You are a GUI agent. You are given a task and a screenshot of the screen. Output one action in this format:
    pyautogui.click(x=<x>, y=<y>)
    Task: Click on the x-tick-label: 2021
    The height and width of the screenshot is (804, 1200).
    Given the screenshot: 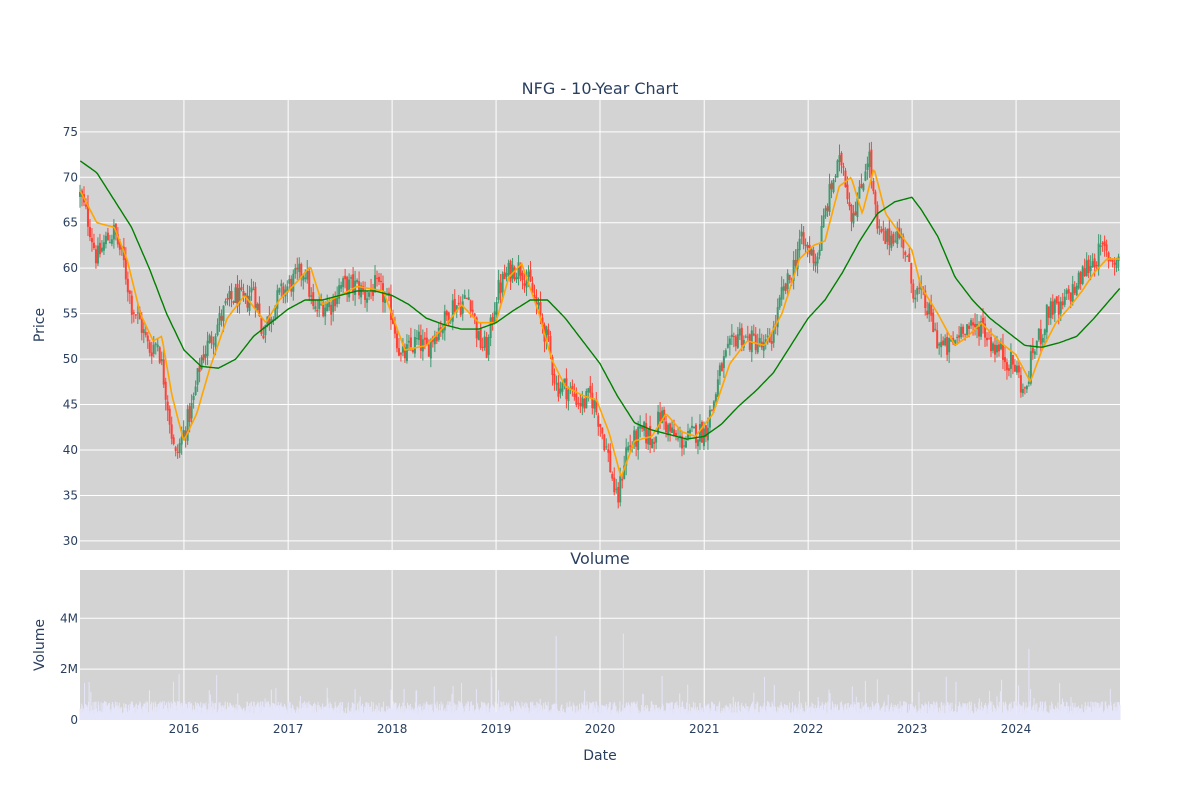 What is the action you would take?
    pyautogui.click(x=704, y=729)
    